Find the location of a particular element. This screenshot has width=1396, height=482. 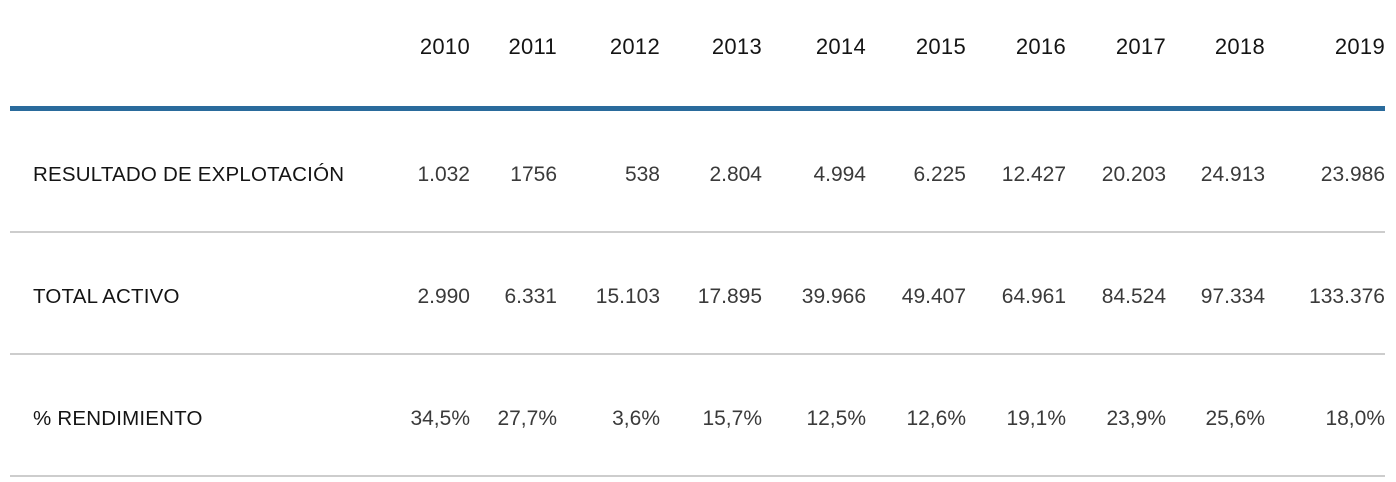

value-cell: 17.895 is located at coordinates (729, 297).